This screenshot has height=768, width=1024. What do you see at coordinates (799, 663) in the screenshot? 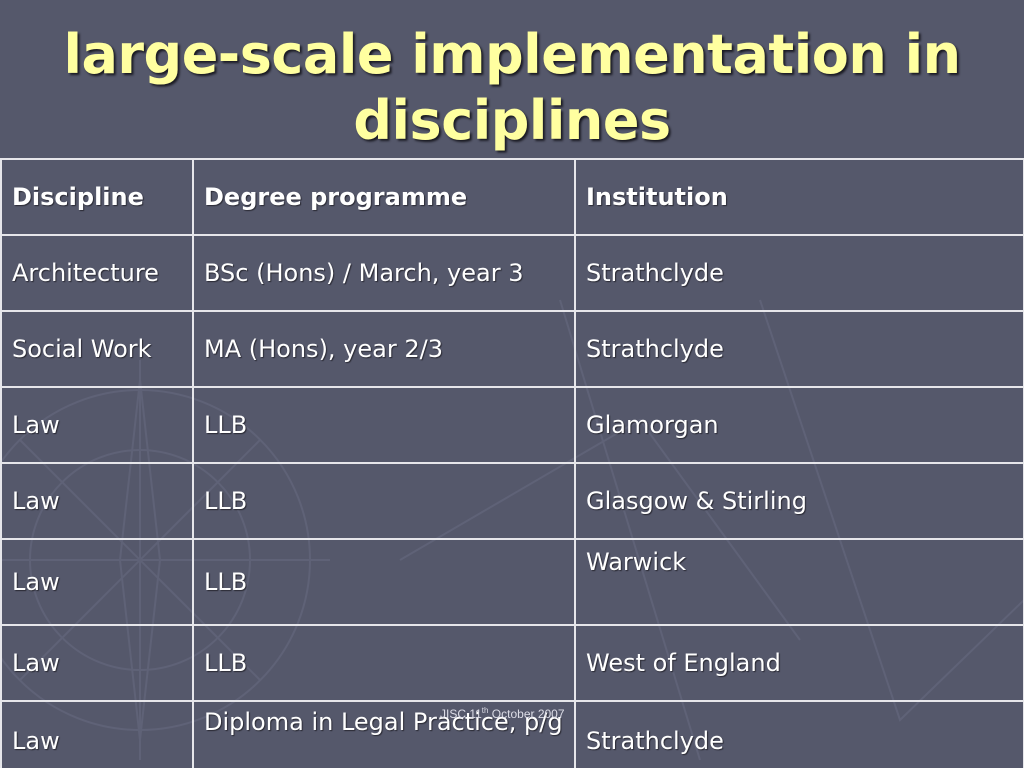
I see `cell-institution: West of England` at bounding box center [799, 663].